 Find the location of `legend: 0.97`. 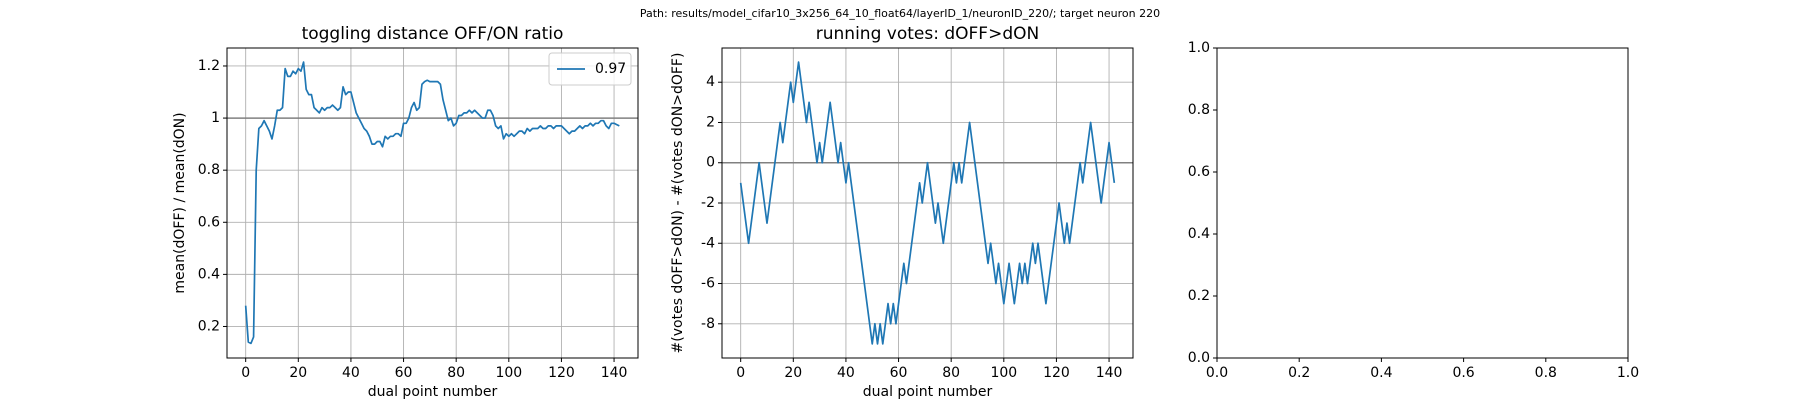

legend: 0.97 is located at coordinates (590, 69).